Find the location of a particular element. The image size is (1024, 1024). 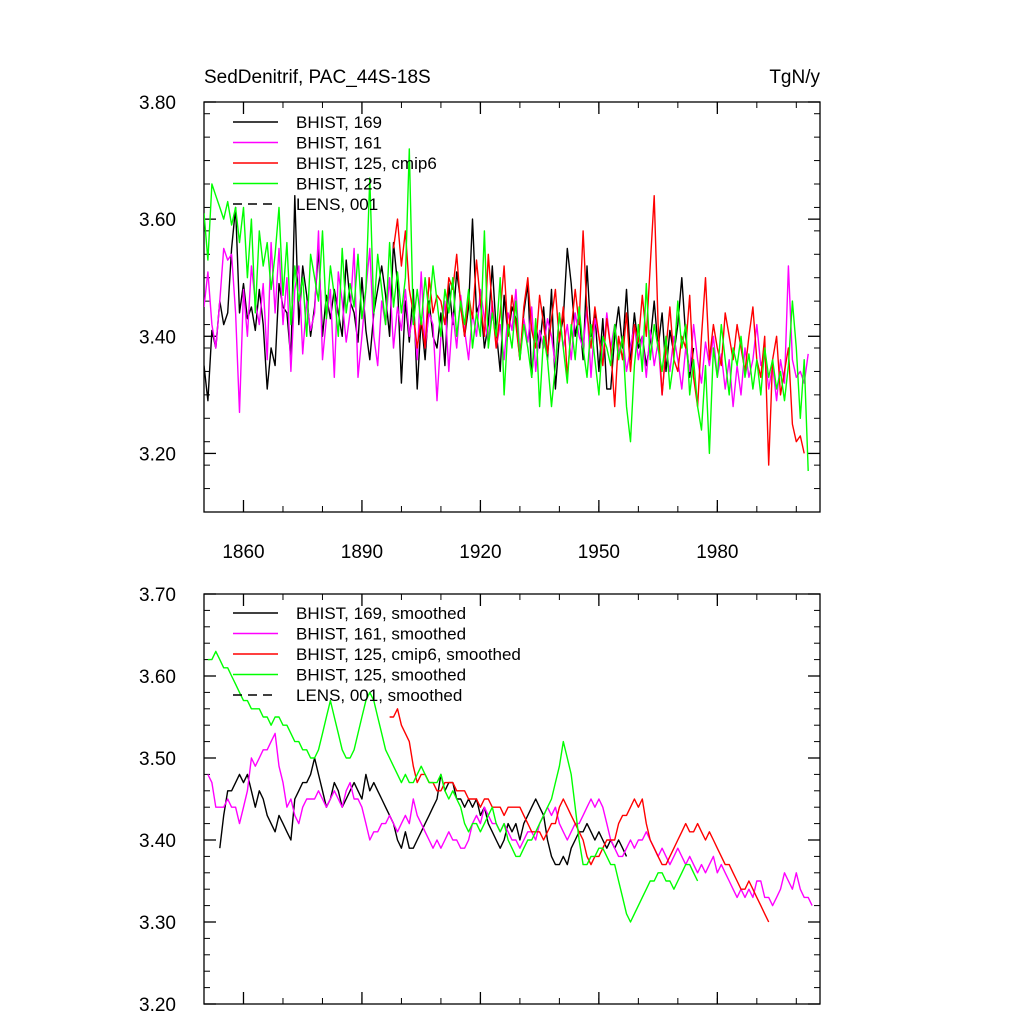

bottom-series-bhist-125-cmip6 is located at coordinates (579, 815).